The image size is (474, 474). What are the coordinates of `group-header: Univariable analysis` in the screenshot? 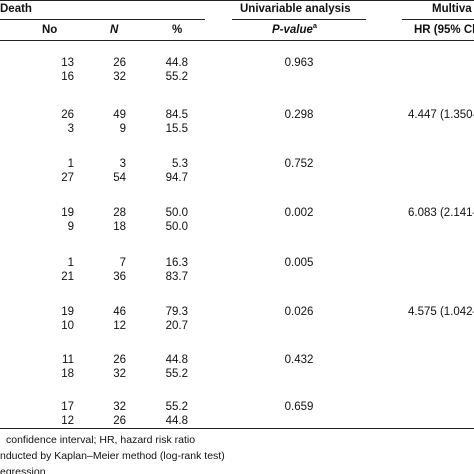 It's located at (295, 9).